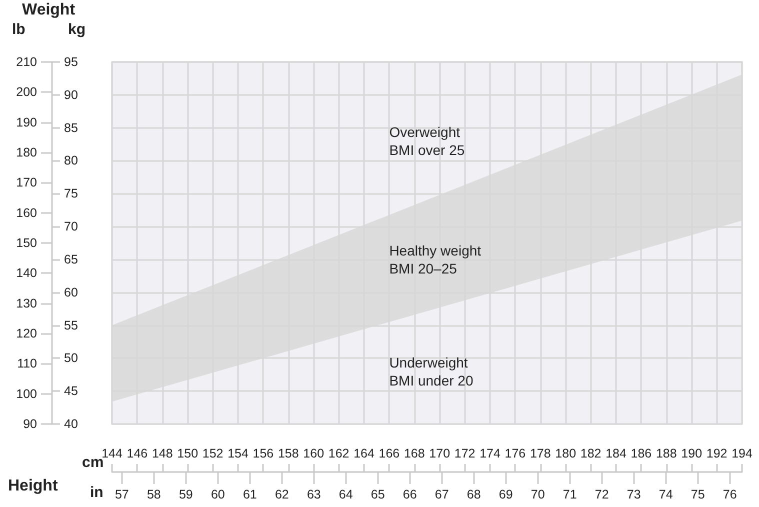 This screenshot has height=507, width=759. What do you see at coordinates (505, 495) in the screenshot?
I see `x2-tick-label: 69` at bounding box center [505, 495].